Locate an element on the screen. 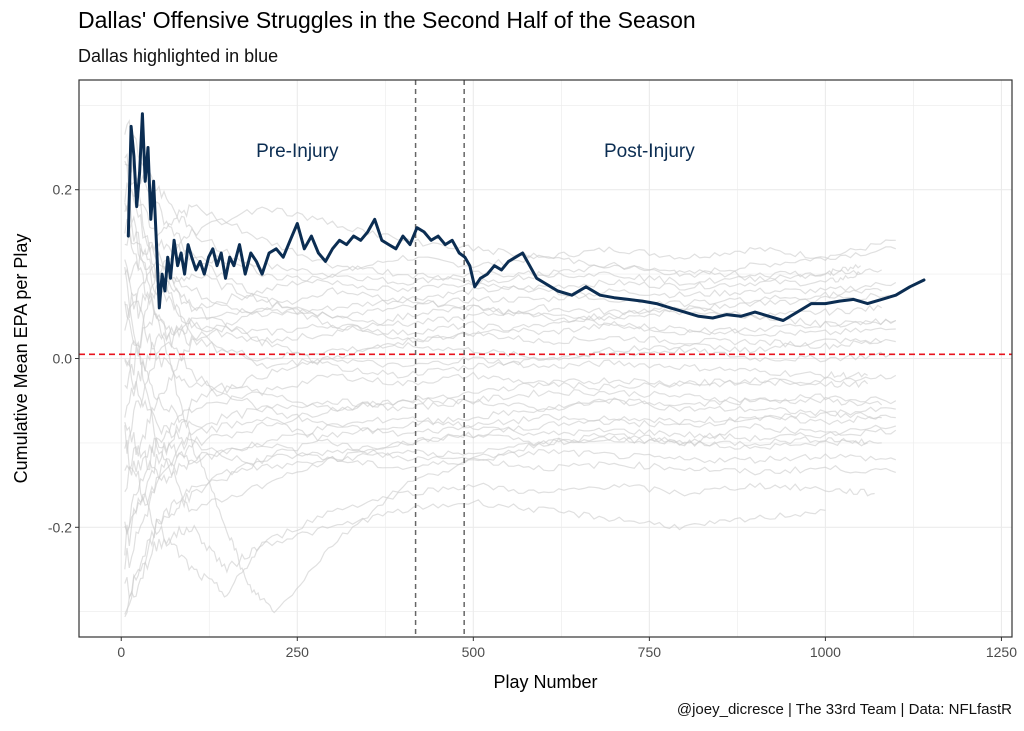  x-tick-label: 1250 is located at coordinates (1001, 652).